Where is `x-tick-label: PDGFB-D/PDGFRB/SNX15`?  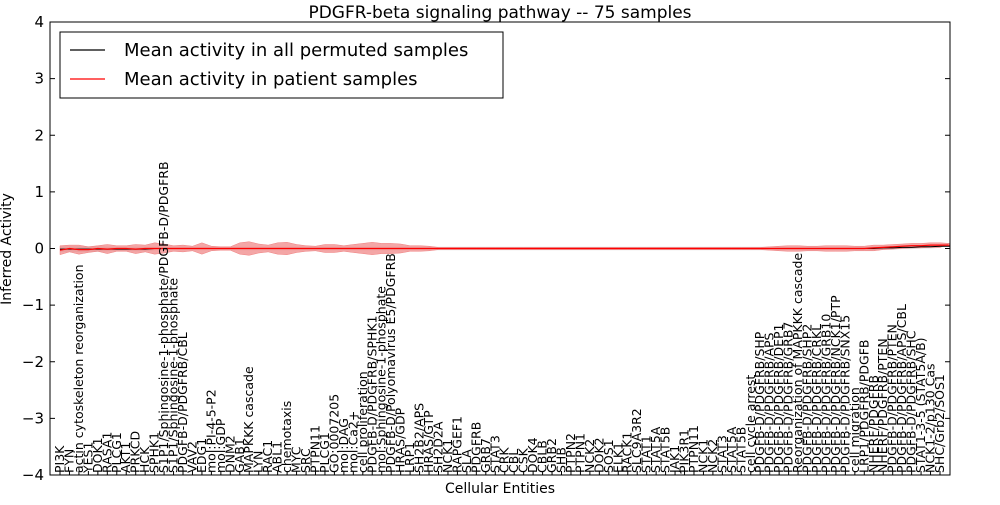 x-tick-label: PDGFB-D/PDGFRB/SNX15 is located at coordinates (844, 394).